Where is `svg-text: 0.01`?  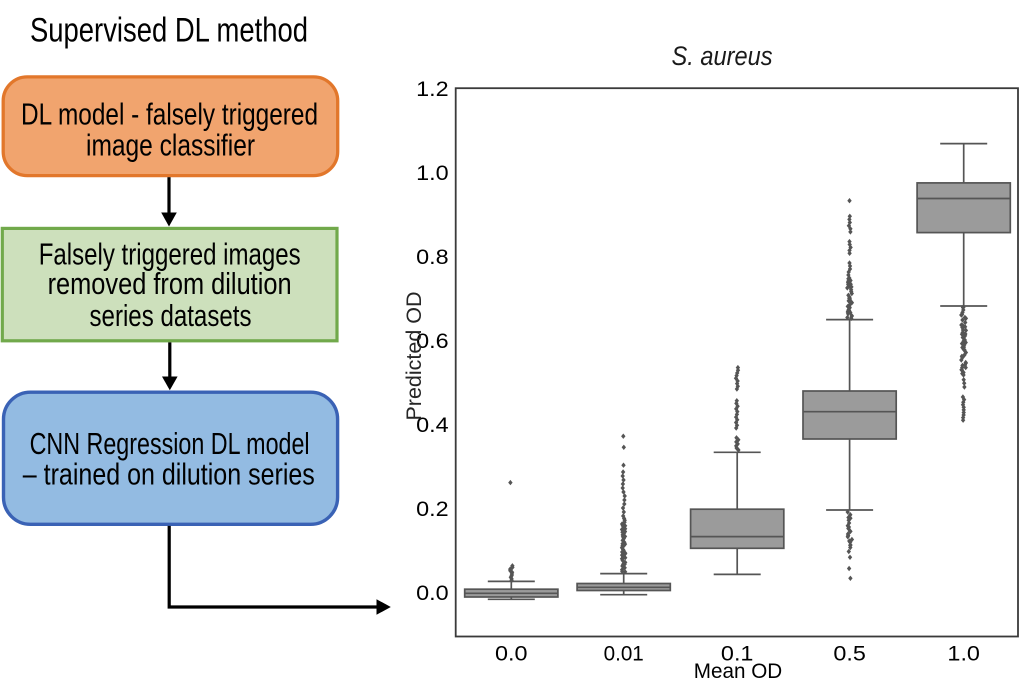 svg-text: 0.01 is located at coordinates (624, 654).